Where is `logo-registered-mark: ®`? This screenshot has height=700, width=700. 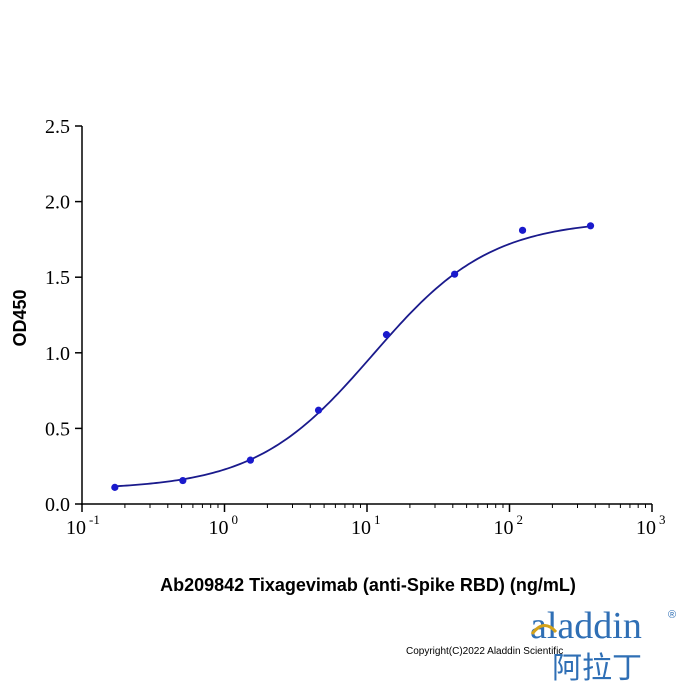 logo-registered-mark: ® is located at coordinates (672, 615).